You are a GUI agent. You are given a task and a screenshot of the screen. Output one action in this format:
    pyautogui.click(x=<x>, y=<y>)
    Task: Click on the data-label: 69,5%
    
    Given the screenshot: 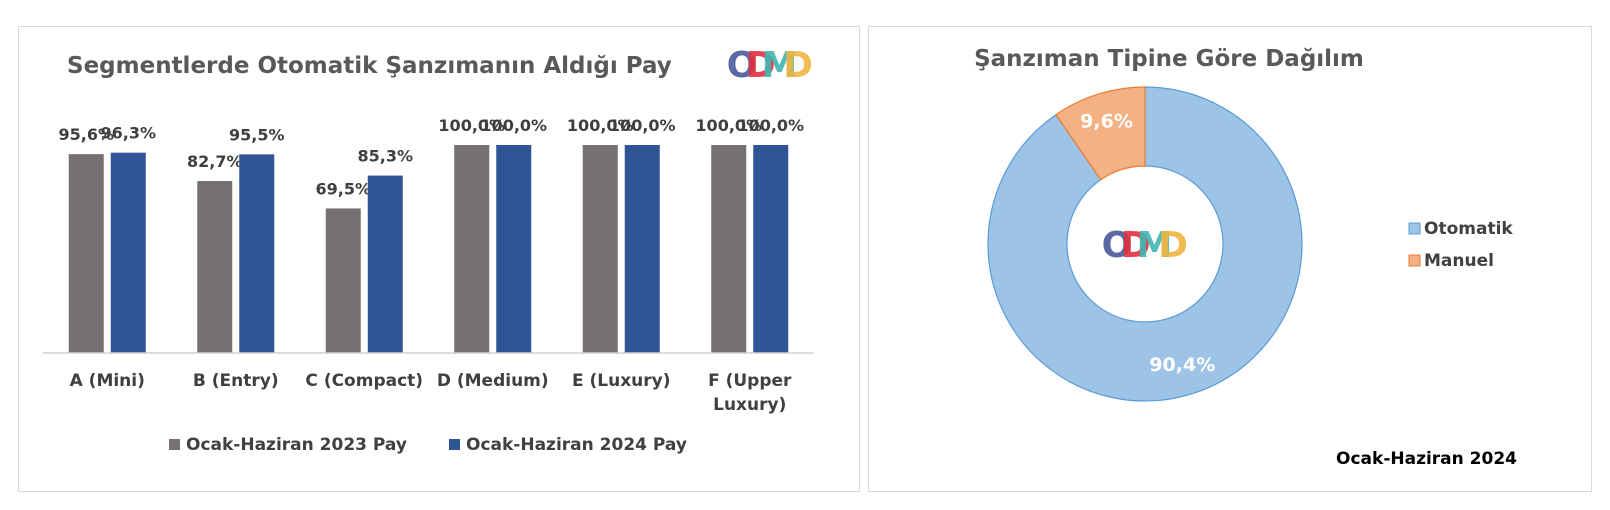 What is the action you would take?
    pyautogui.click(x=343, y=188)
    